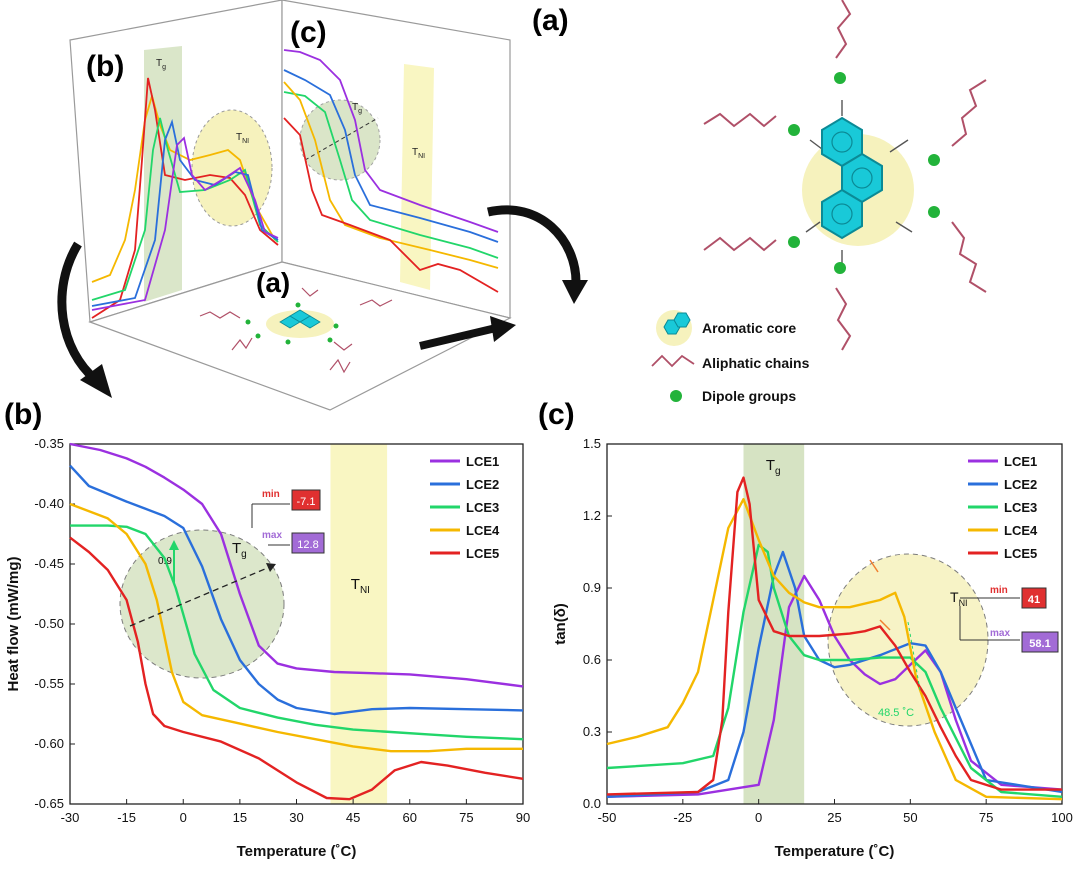 Image resolution: width=1080 pixels, height=870 pixels. Describe the element at coordinates (49, 683) in the screenshot. I see `y-tick-label: -0.55` at that location.